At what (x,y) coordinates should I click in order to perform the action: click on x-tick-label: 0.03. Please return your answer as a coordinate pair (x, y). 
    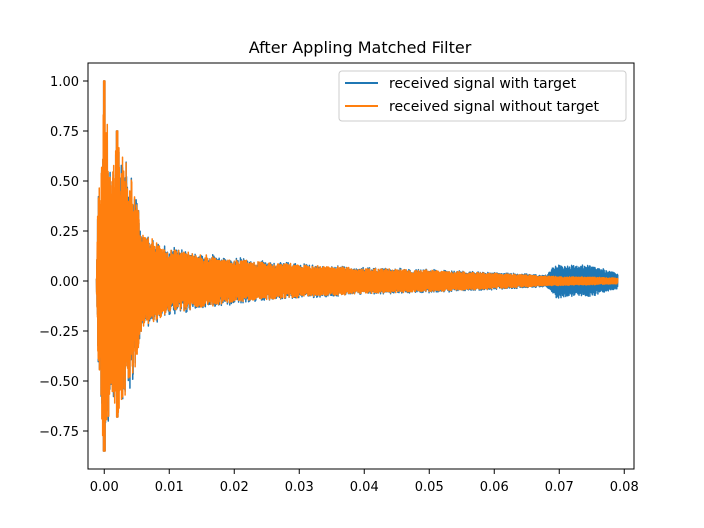
    Looking at the image, I should click on (299, 487).